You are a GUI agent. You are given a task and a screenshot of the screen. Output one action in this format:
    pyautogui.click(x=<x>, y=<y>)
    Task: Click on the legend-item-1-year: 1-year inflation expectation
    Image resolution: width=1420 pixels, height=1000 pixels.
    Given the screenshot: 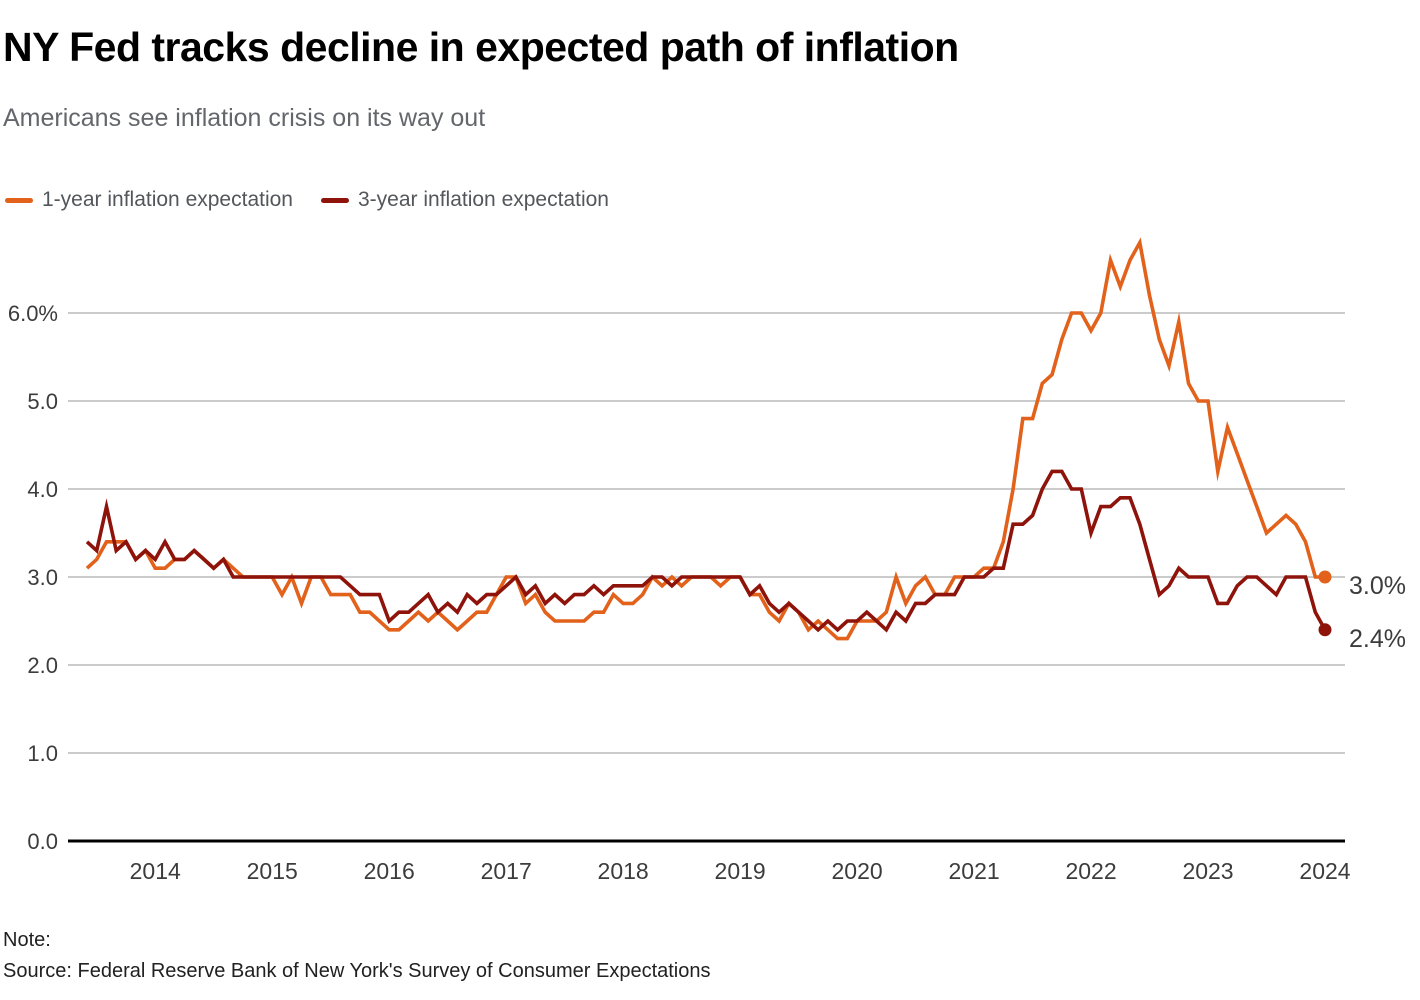 What is the action you would take?
    pyautogui.click(x=149, y=200)
    